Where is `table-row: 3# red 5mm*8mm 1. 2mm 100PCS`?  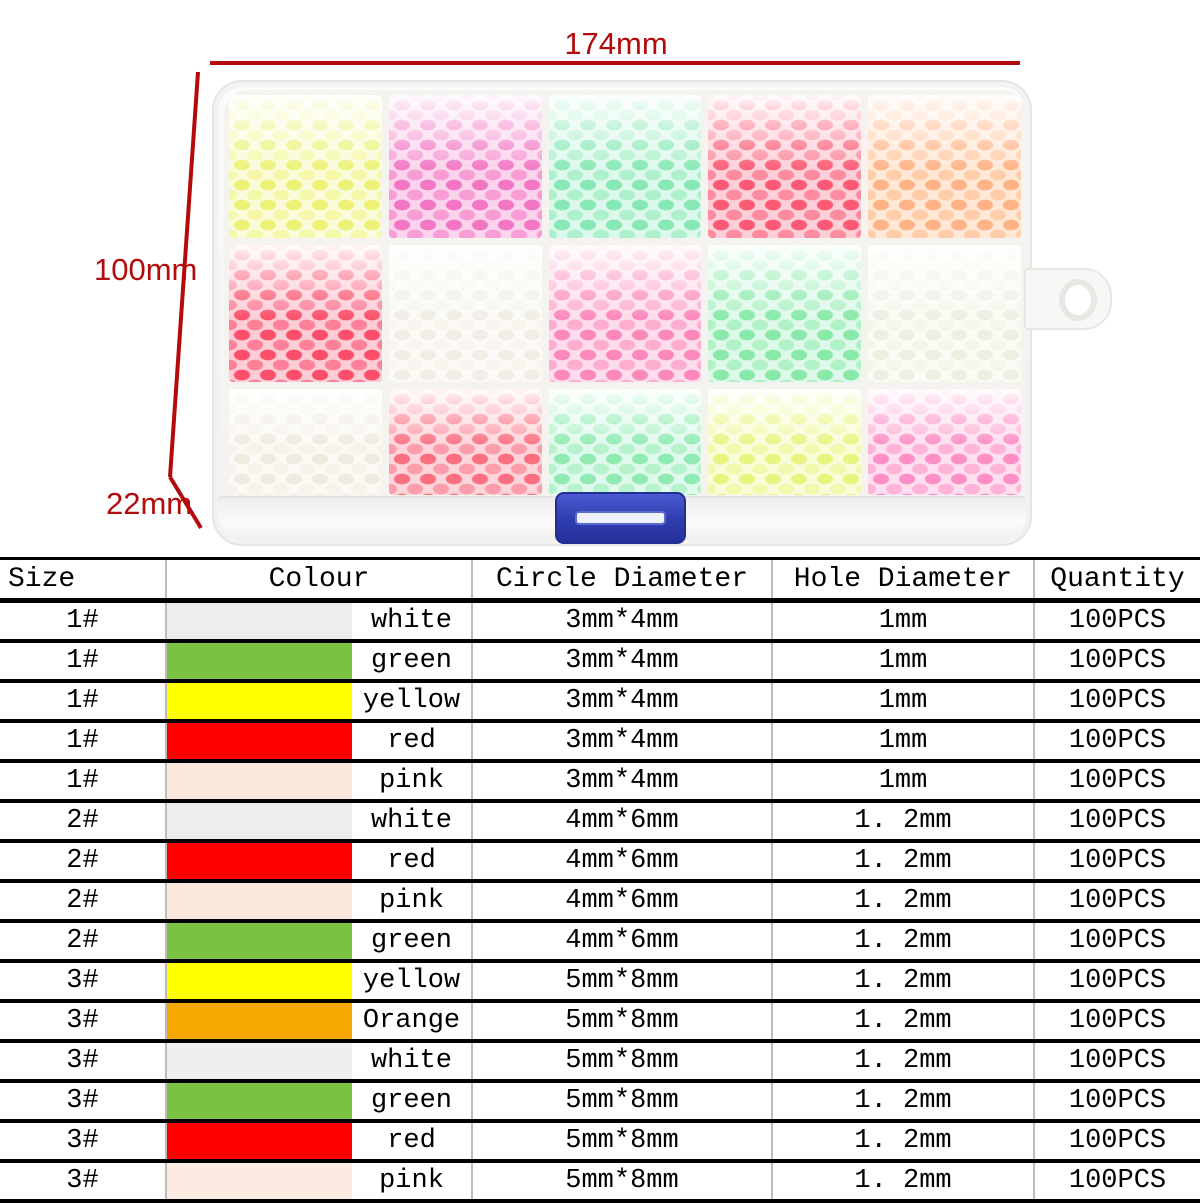 table-row: 3# red 5mm*8mm 1. 2mm 100PCS is located at coordinates (600, 1143).